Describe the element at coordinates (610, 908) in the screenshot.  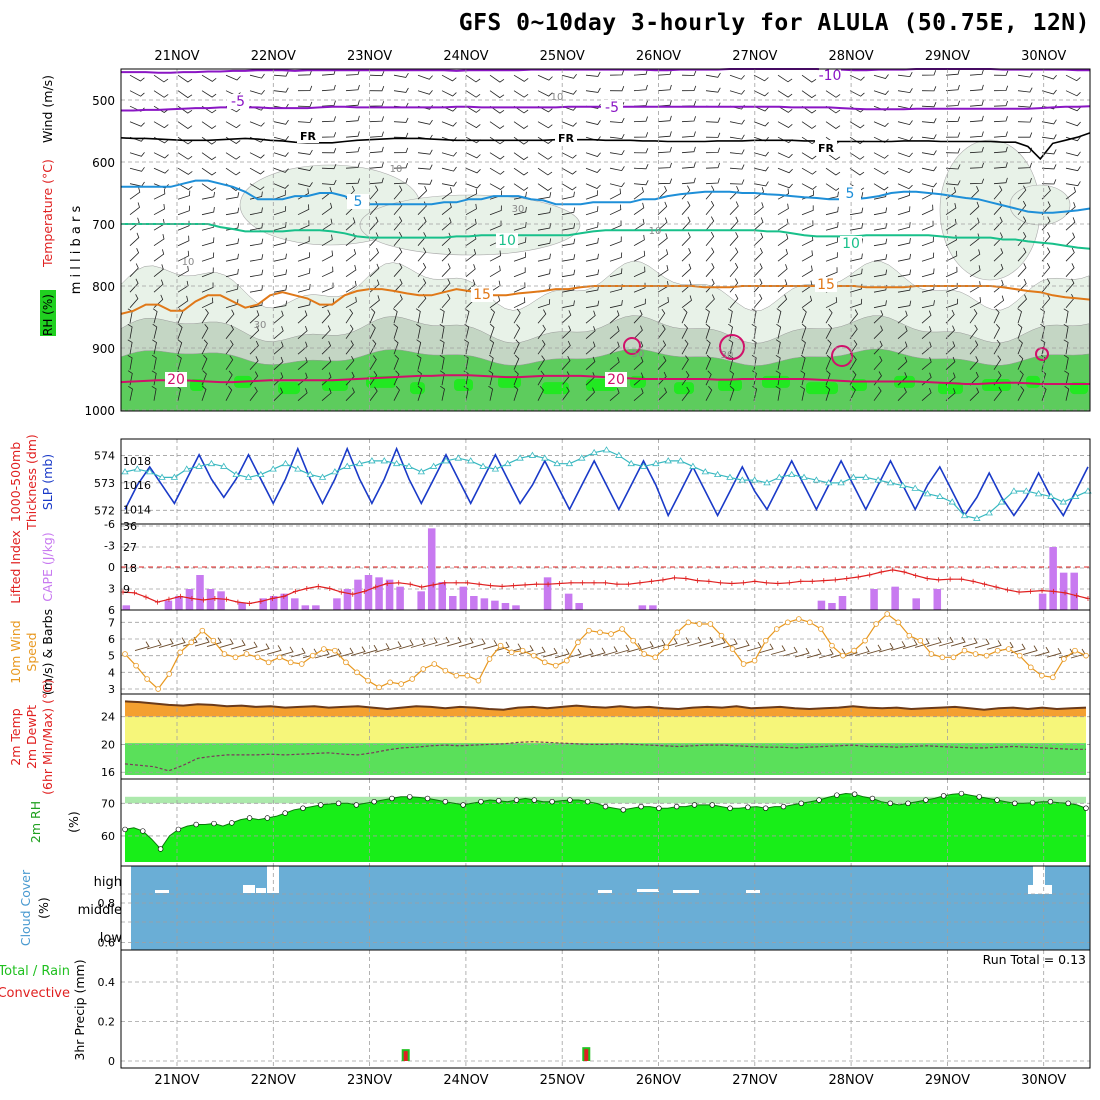
I see `cloud-fill` at that location.